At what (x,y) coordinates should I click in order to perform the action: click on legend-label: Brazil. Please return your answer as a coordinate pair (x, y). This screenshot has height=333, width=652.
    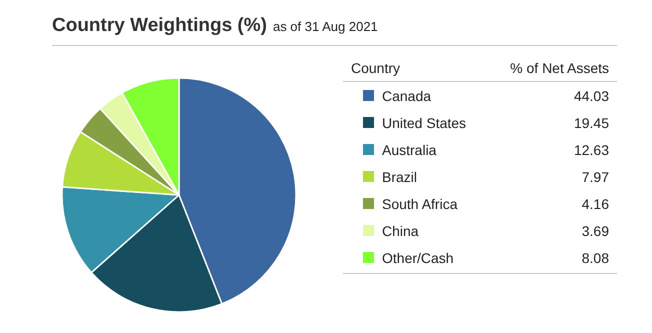
    Looking at the image, I should click on (400, 176).